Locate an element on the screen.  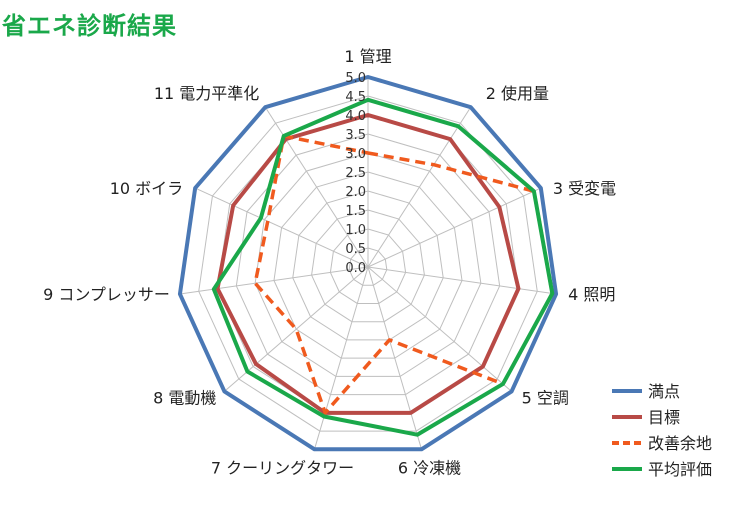
category-label: 11 電力平準化 is located at coordinates (206, 93).